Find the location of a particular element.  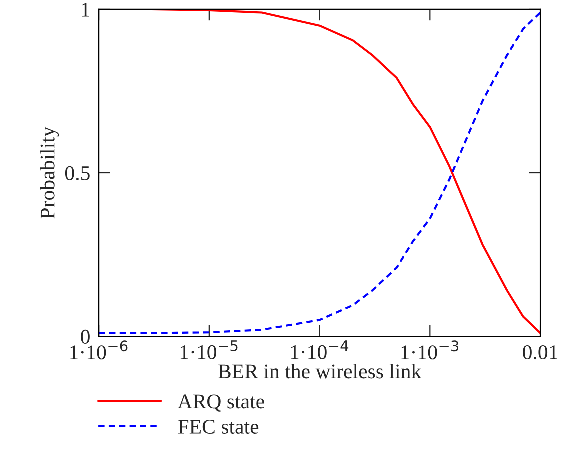

y-tick-label: 1 is located at coordinates (86, 9).